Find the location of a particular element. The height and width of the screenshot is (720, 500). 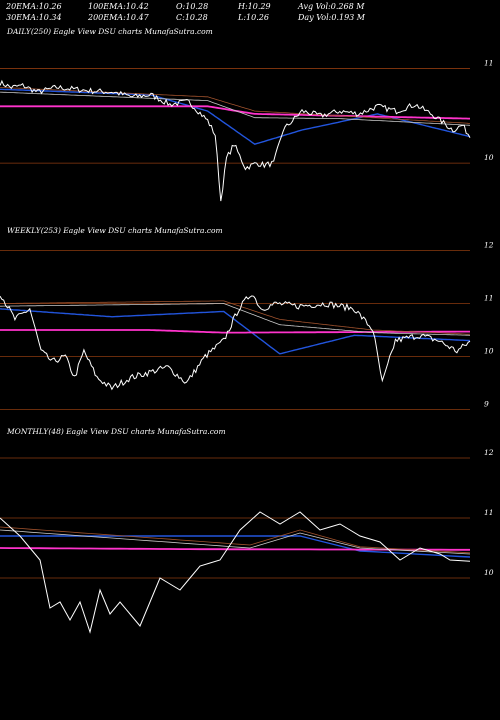

avg-vol-readout: Avg Vol:0.268 M is located at coordinates (331, 6).